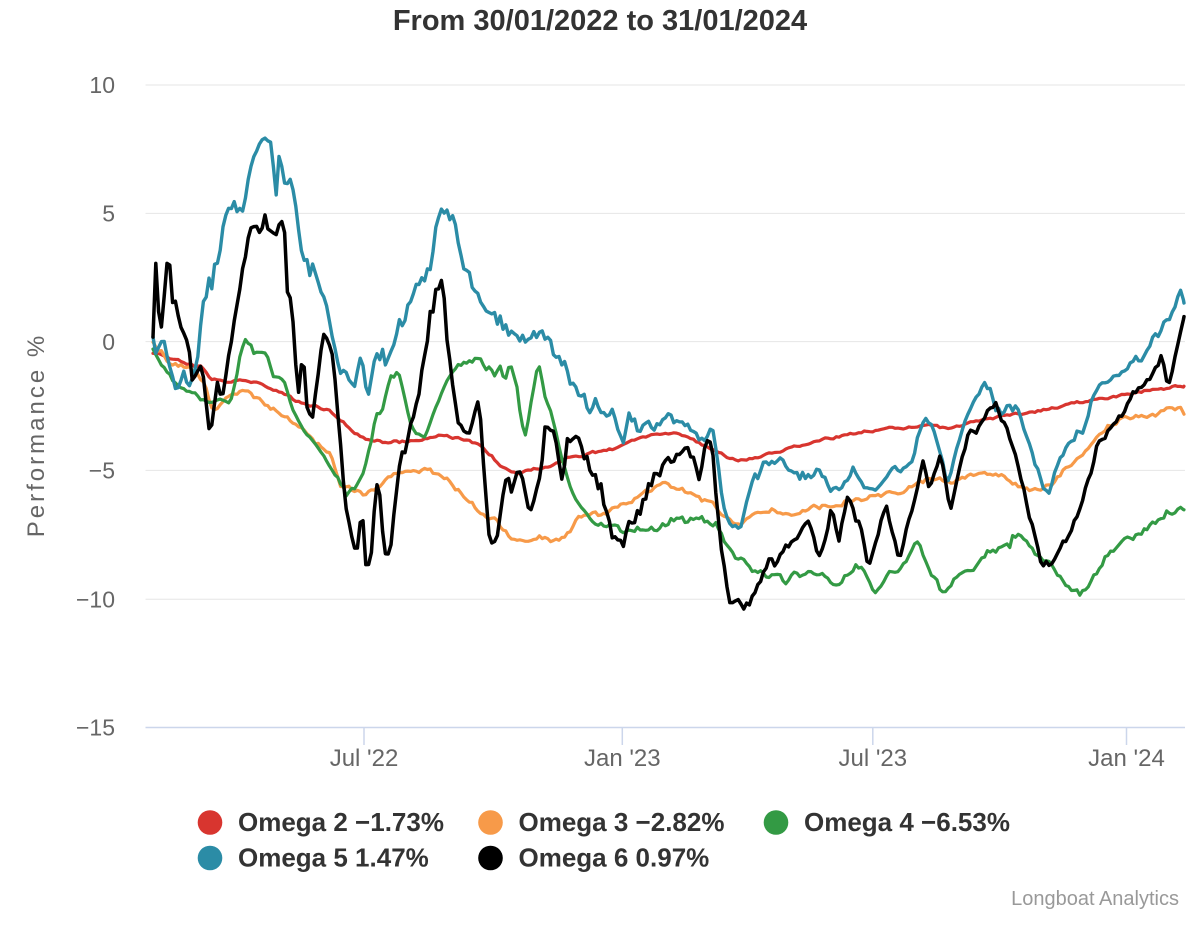 This screenshot has width=1200, height=925. I want to click on svg-text: Omega 6 0.97%, so click(614, 858).